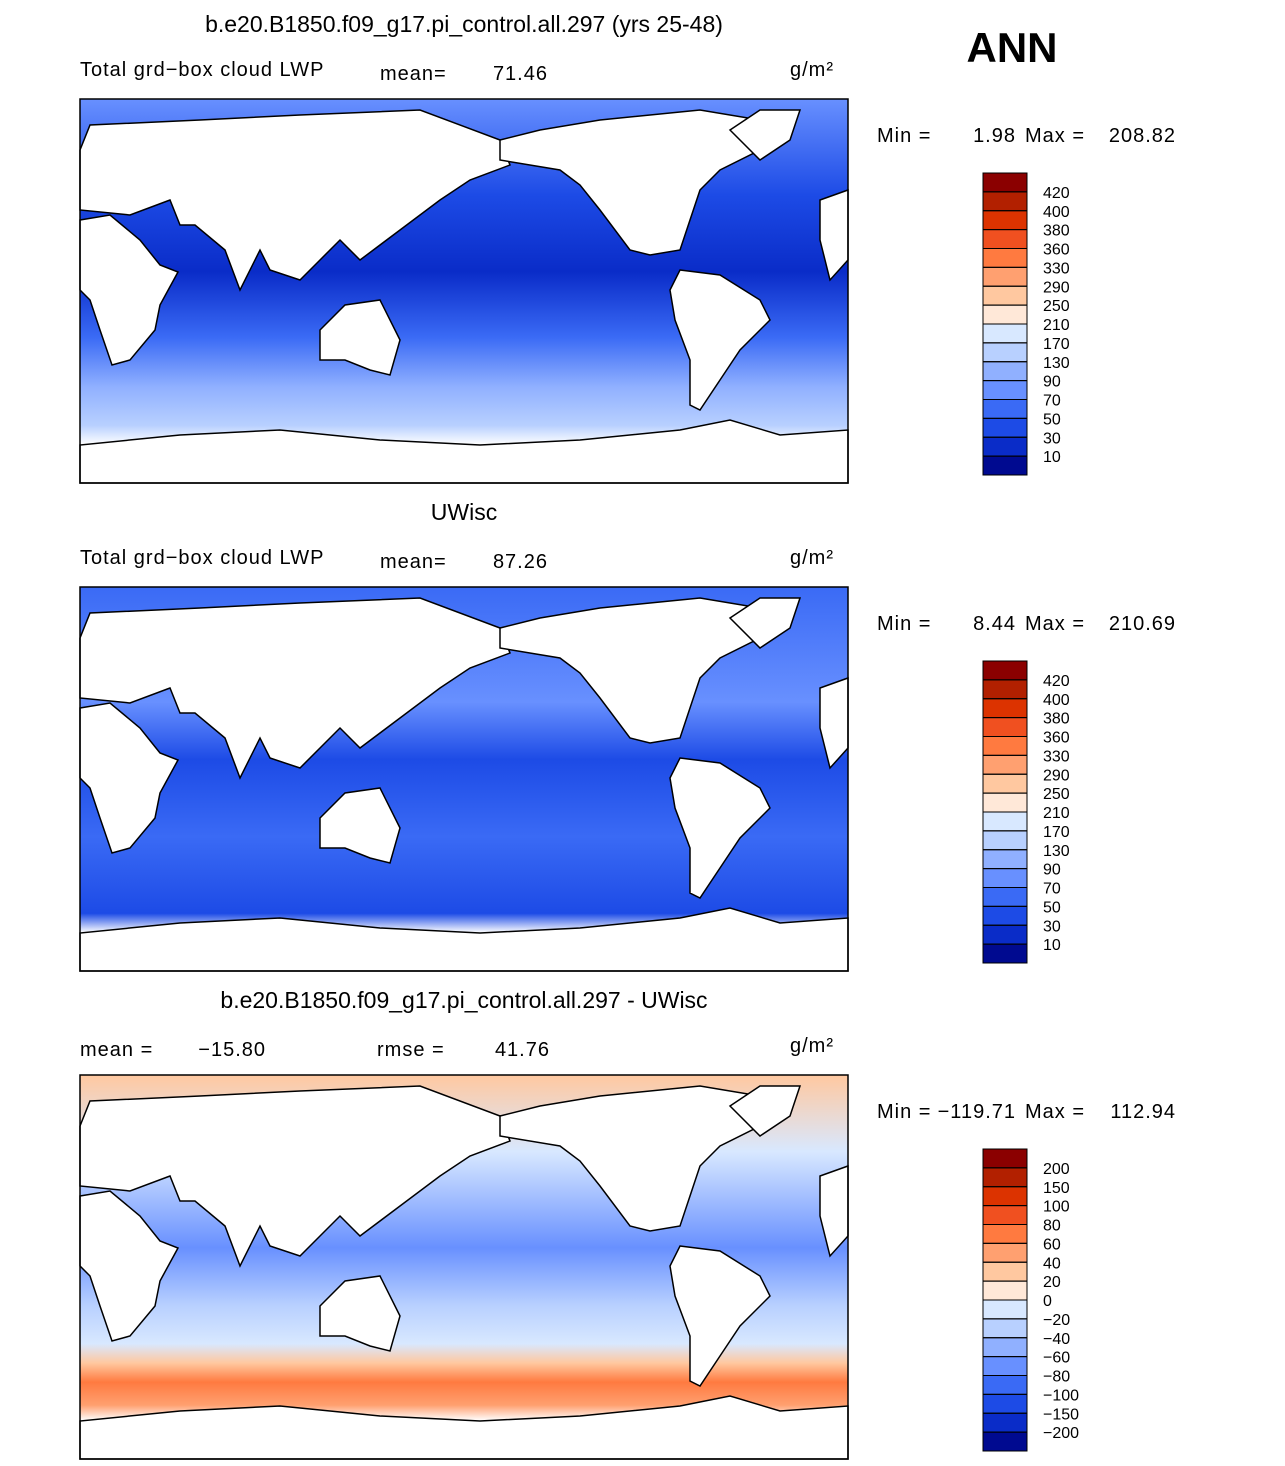 Image resolution: width=1285 pixels, height=1466 pixels. What do you see at coordinates (1061, 1433) in the screenshot?
I see `colorbar-label: −200` at bounding box center [1061, 1433].